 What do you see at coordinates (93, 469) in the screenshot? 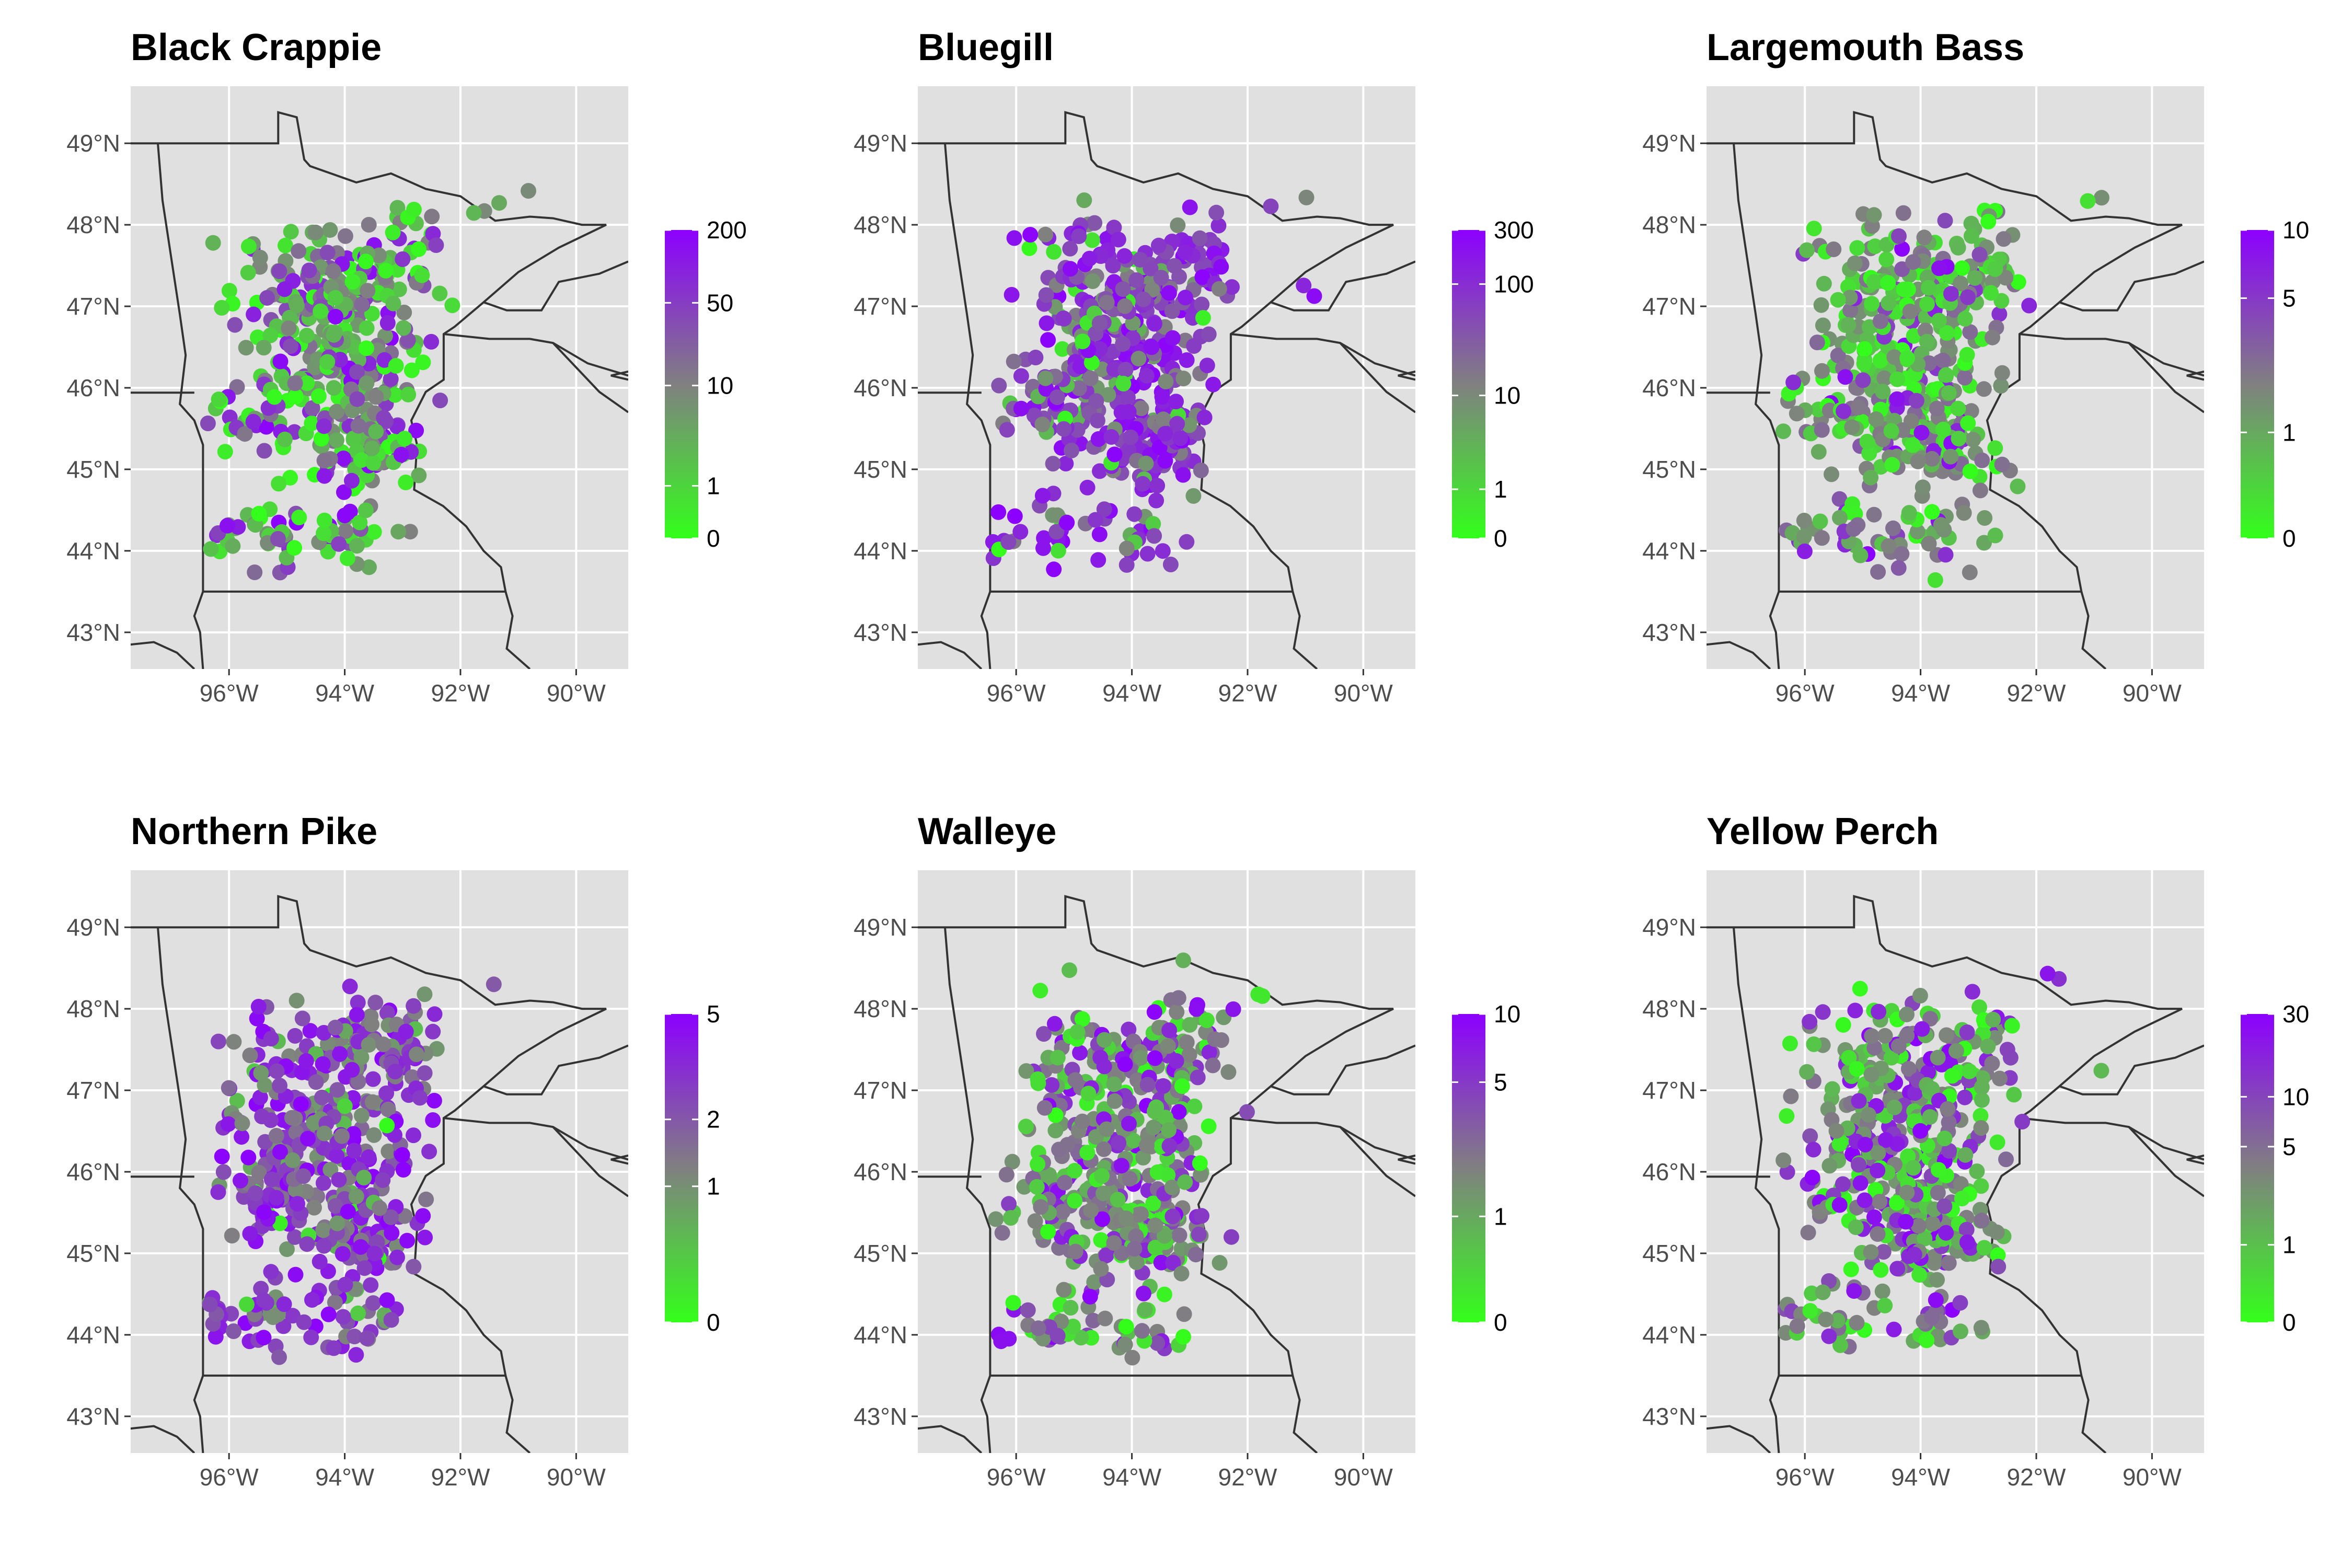
I see `lat-tick-label: 45°N` at bounding box center [93, 469].